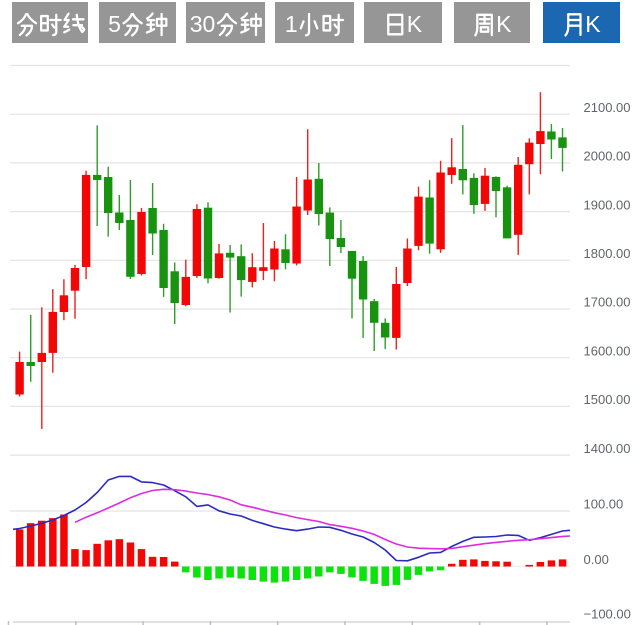  What do you see at coordinates (114, 24) in the screenshot?
I see `svg-text: 5` at bounding box center [114, 24].